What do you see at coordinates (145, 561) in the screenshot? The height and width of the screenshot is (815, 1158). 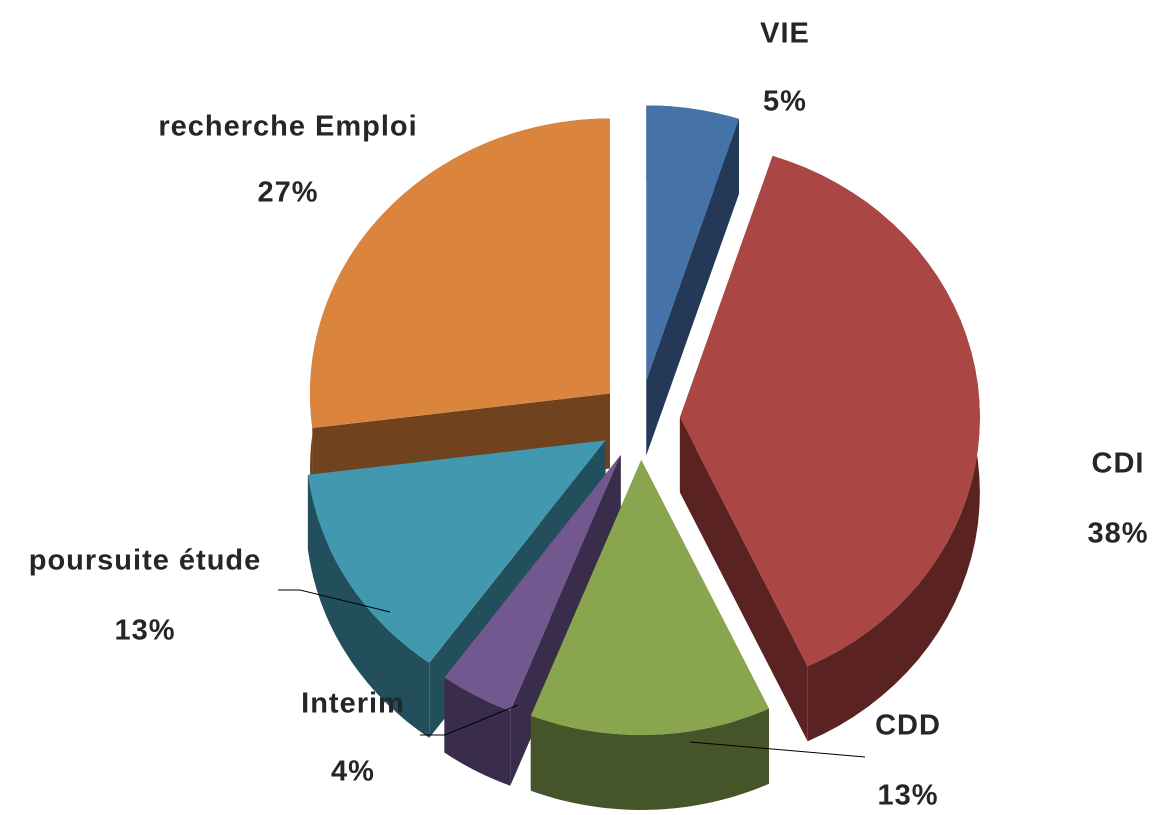 I see `slice-label: poursuite étude` at bounding box center [145, 561].